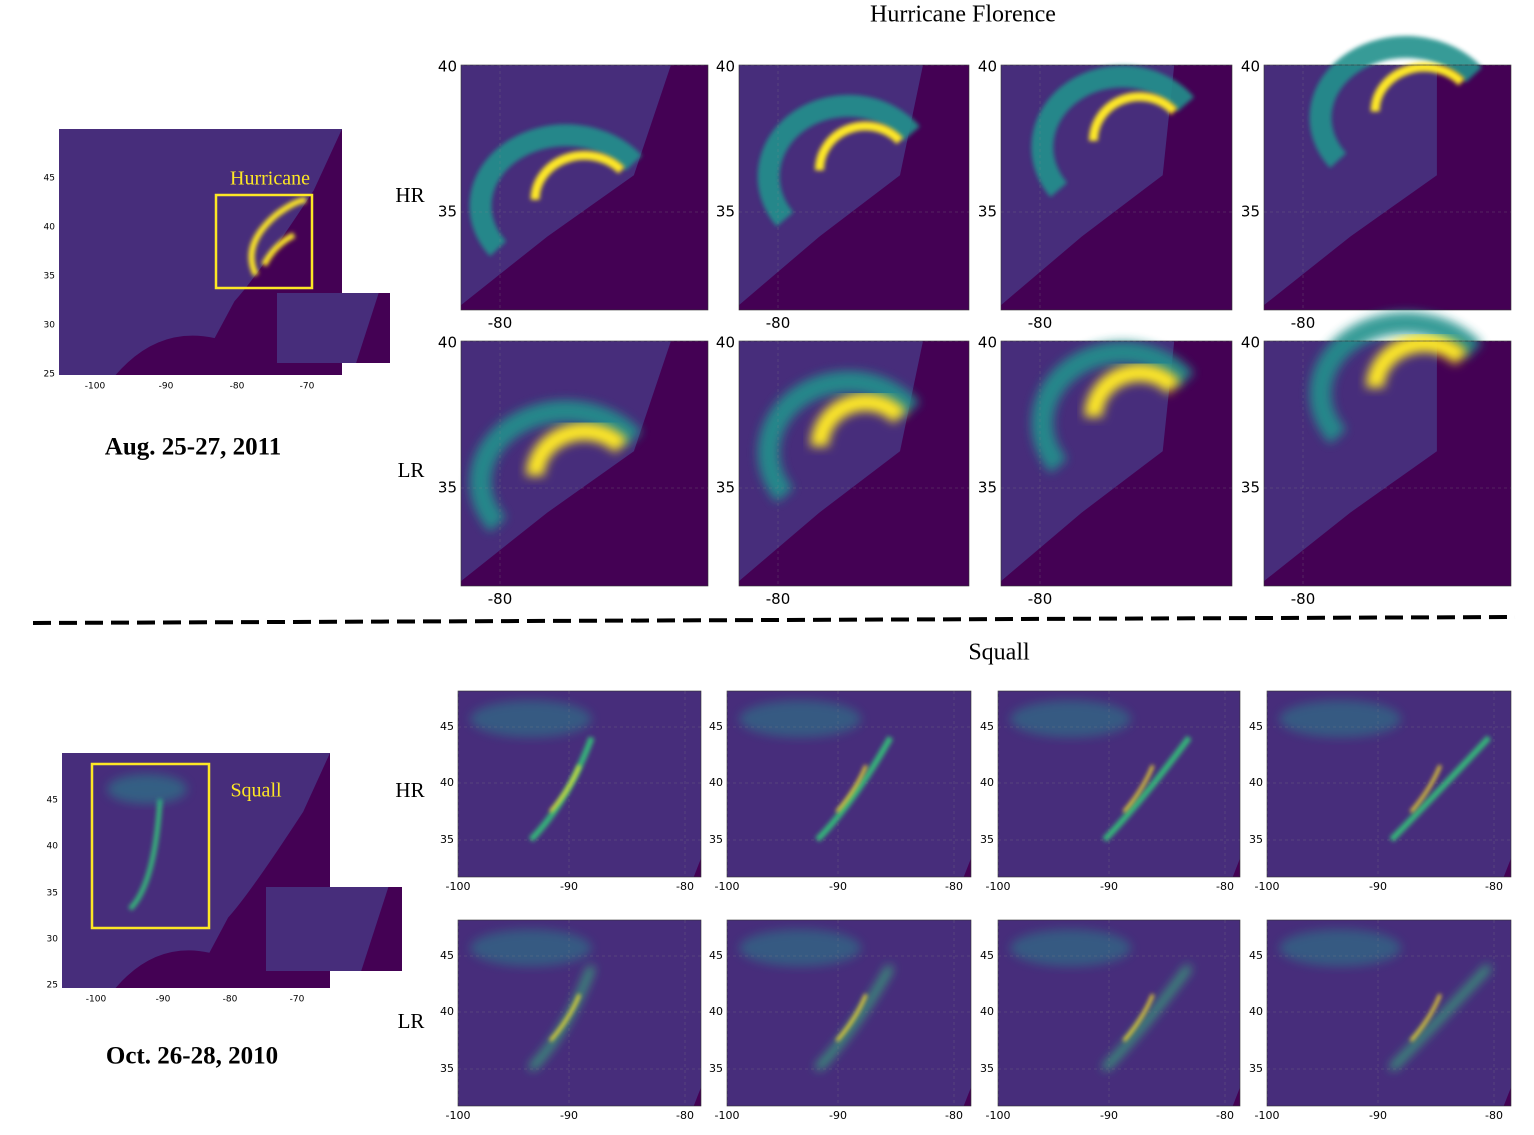 Image resolution: width=1534 pixels, height=1135 pixels. I want to click on row-label: HR, so click(409, 195).